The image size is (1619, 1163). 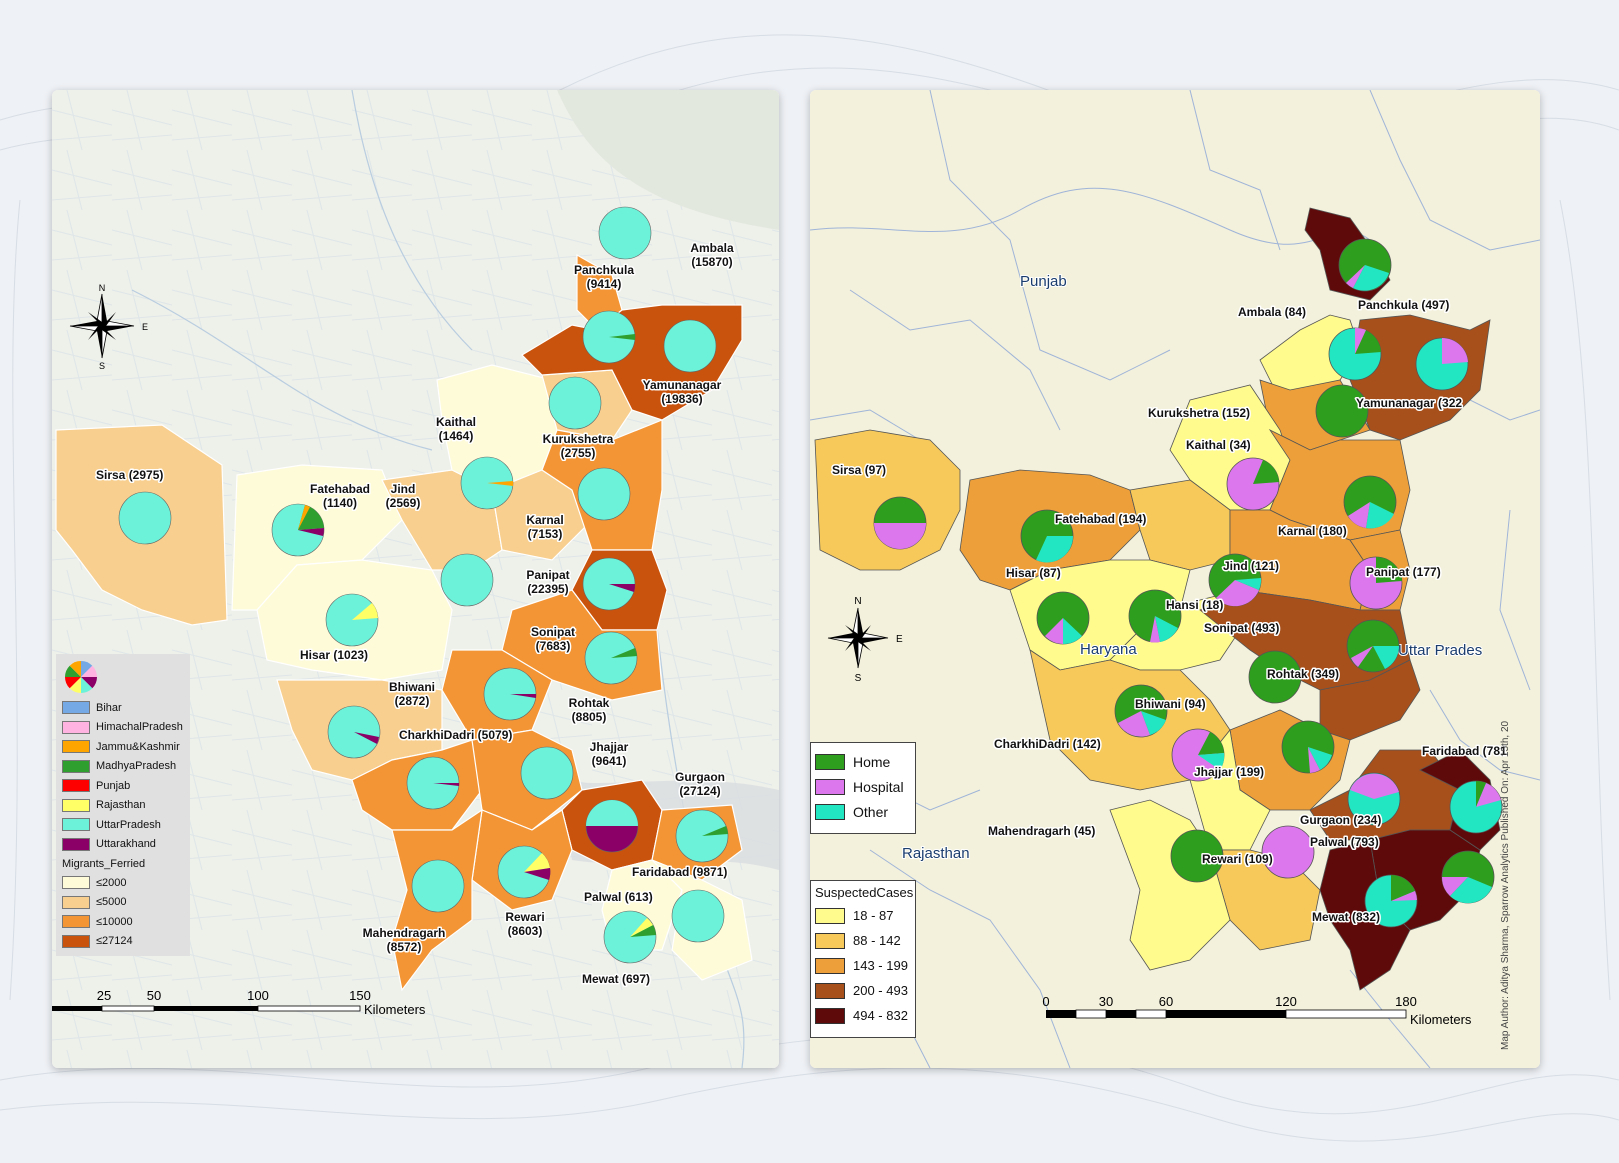 I want to click on district-label-fatehabad: Fatehabad (1140), so click(x=340, y=496).